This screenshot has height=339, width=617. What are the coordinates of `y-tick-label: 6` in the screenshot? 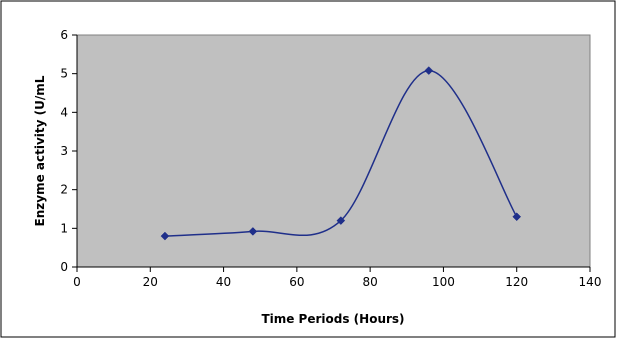 It's located at (64, 35).